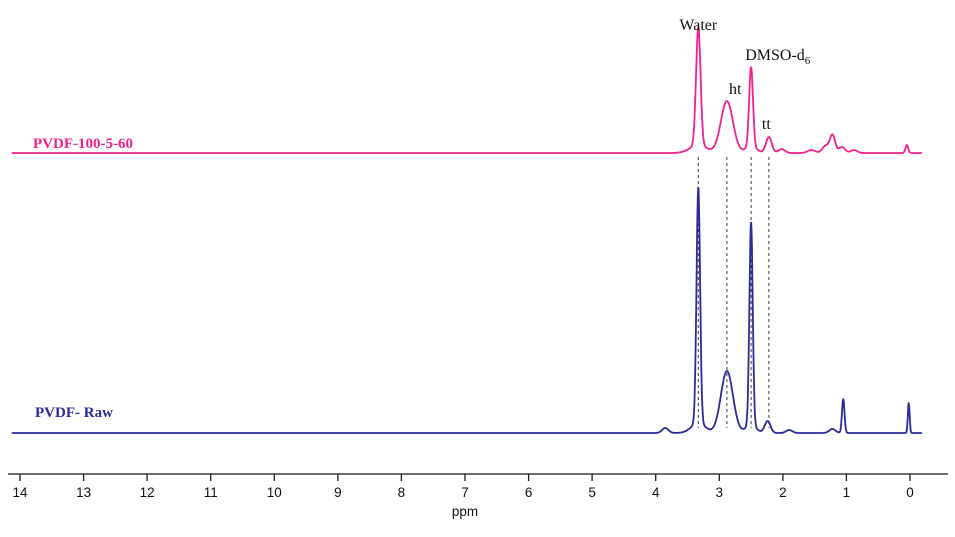  I want to click on x-tick-label: 9, so click(338, 492).